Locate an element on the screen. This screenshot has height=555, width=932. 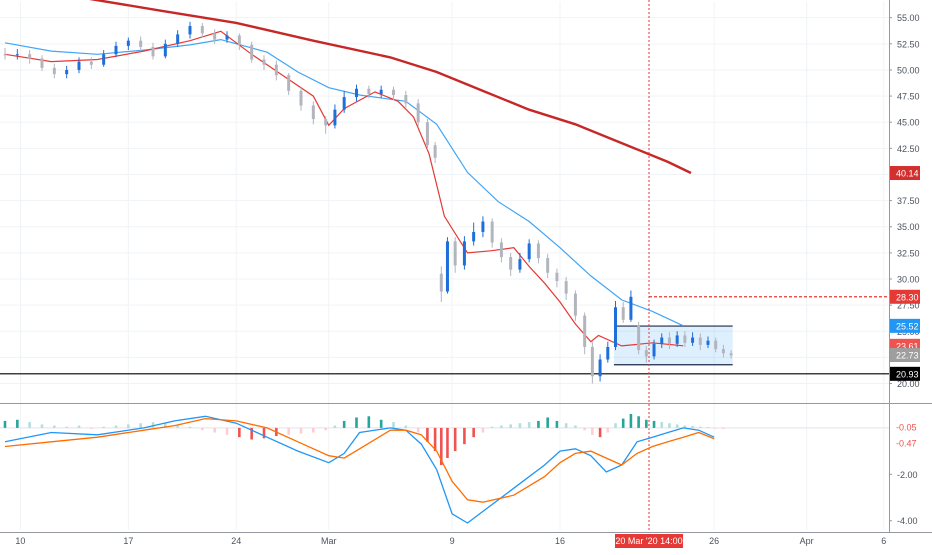
price-badge-label-4: 20.93 is located at coordinates (907, 374).